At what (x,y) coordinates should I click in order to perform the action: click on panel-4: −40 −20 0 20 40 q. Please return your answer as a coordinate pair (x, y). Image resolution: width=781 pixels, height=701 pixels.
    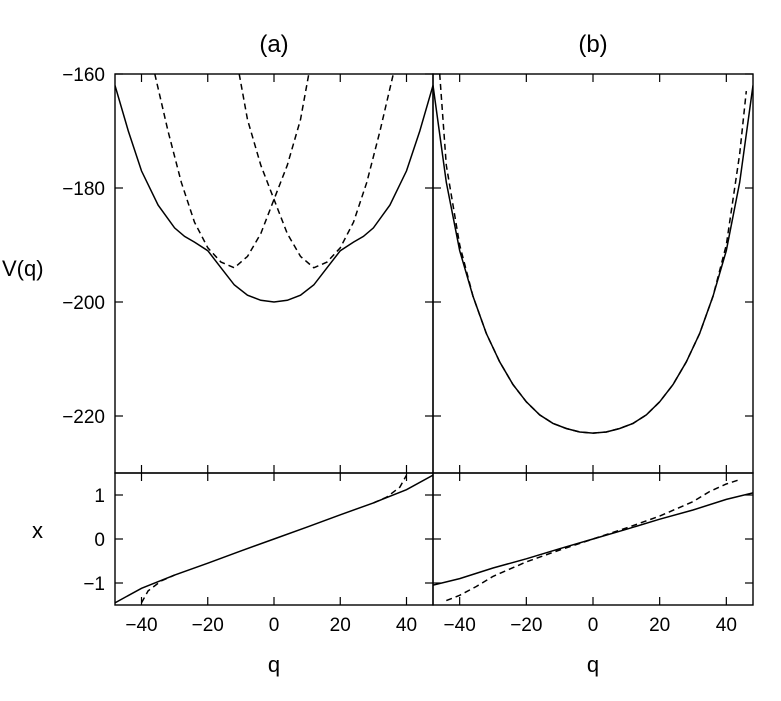
    Looking at the image, I should click on (593, 574).